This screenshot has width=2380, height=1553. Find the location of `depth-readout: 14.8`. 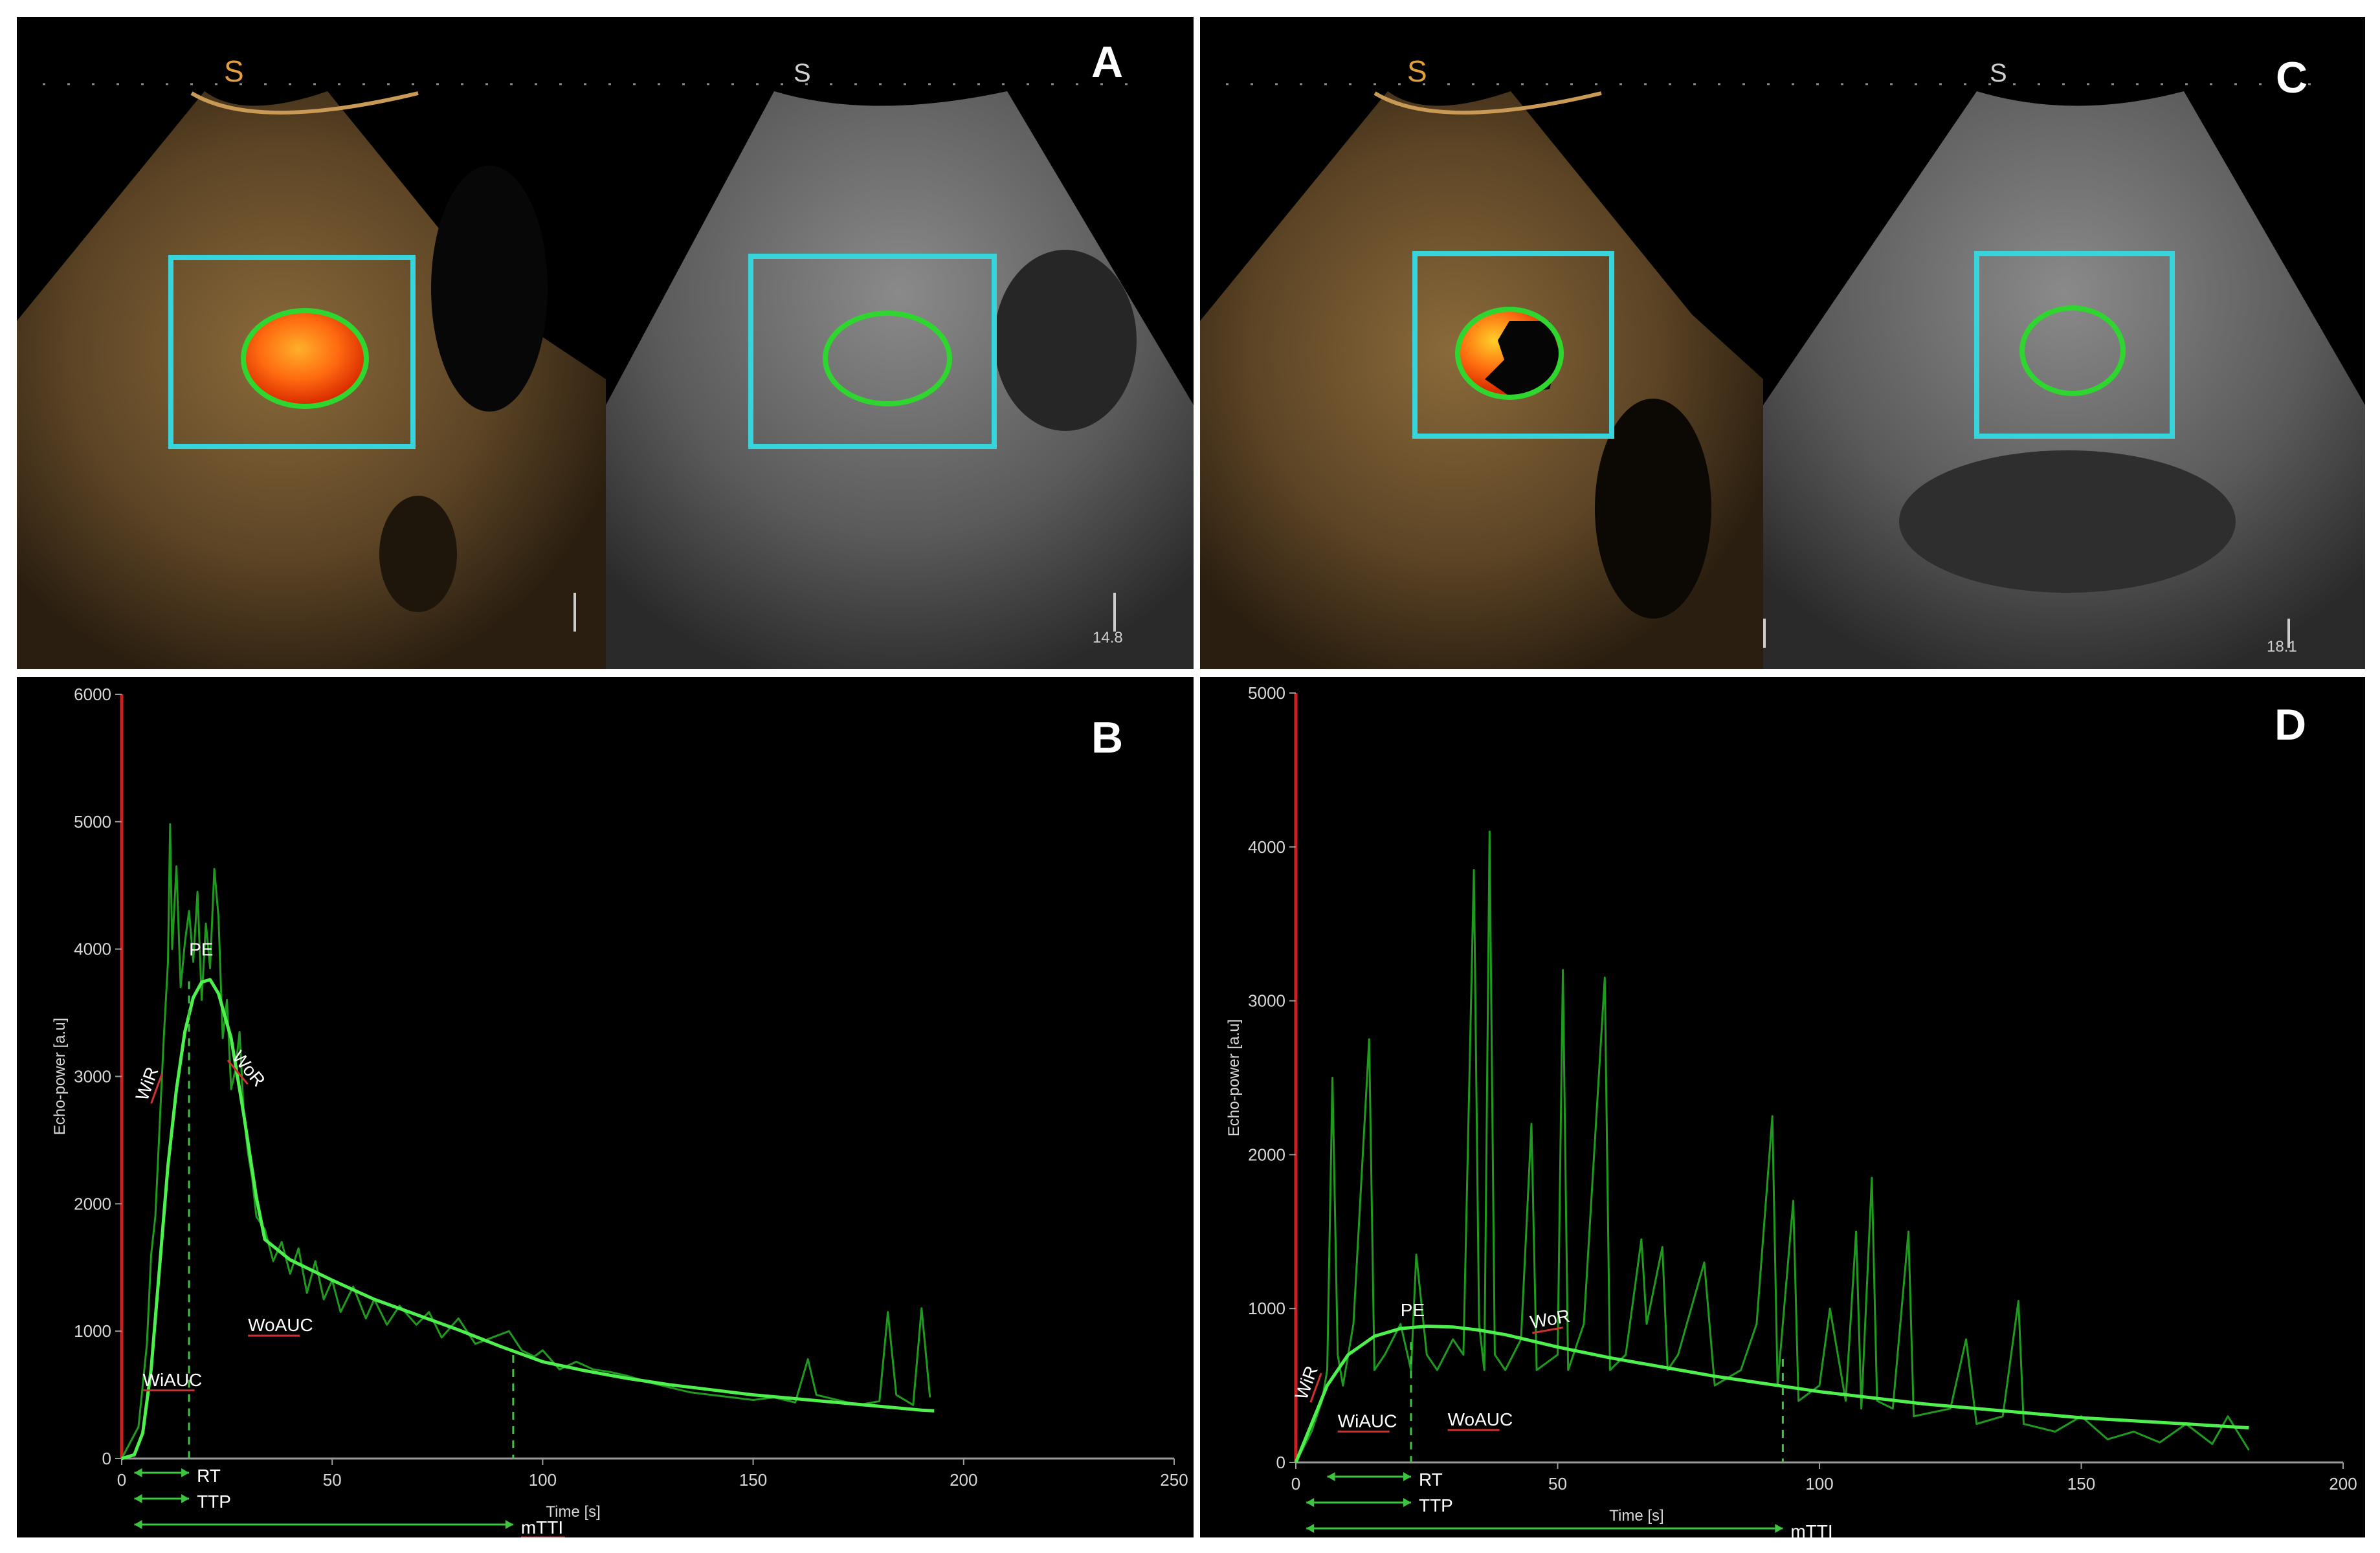

depth-readout: 14.8 is located at coordinates (1108, 637).